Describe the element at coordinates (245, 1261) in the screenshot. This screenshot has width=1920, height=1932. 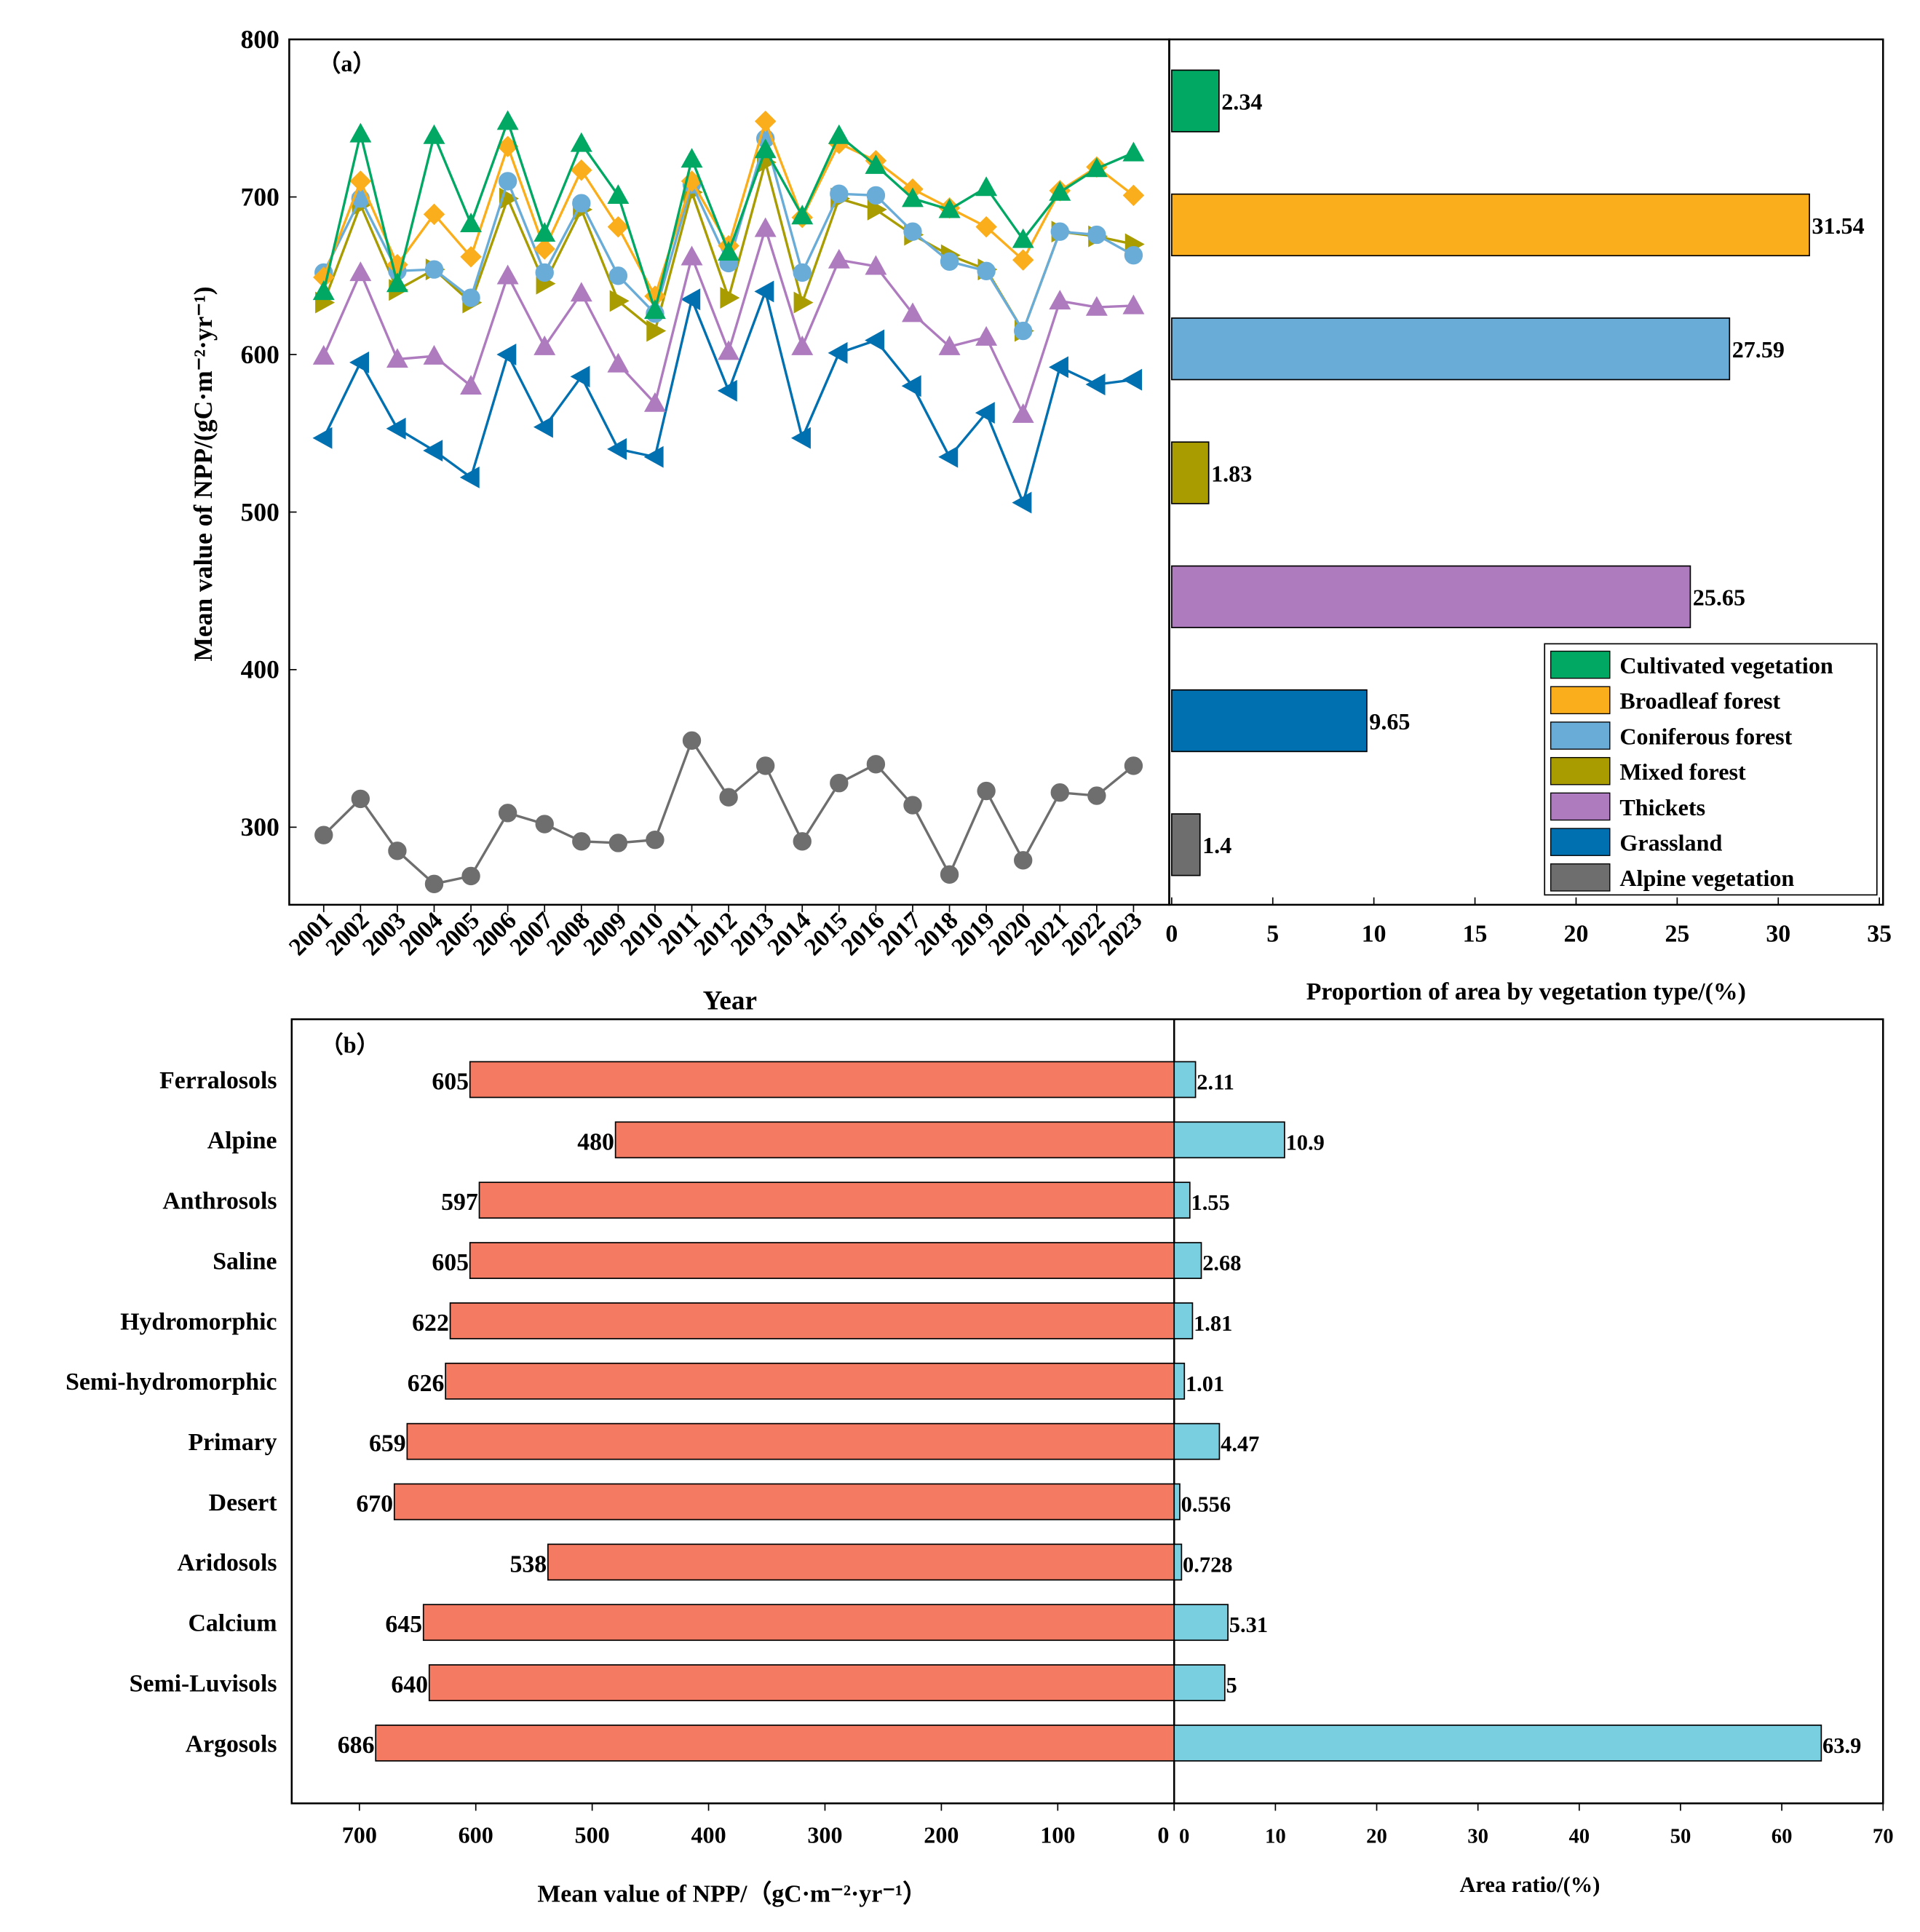
I see `category-label: Saline` at that location.